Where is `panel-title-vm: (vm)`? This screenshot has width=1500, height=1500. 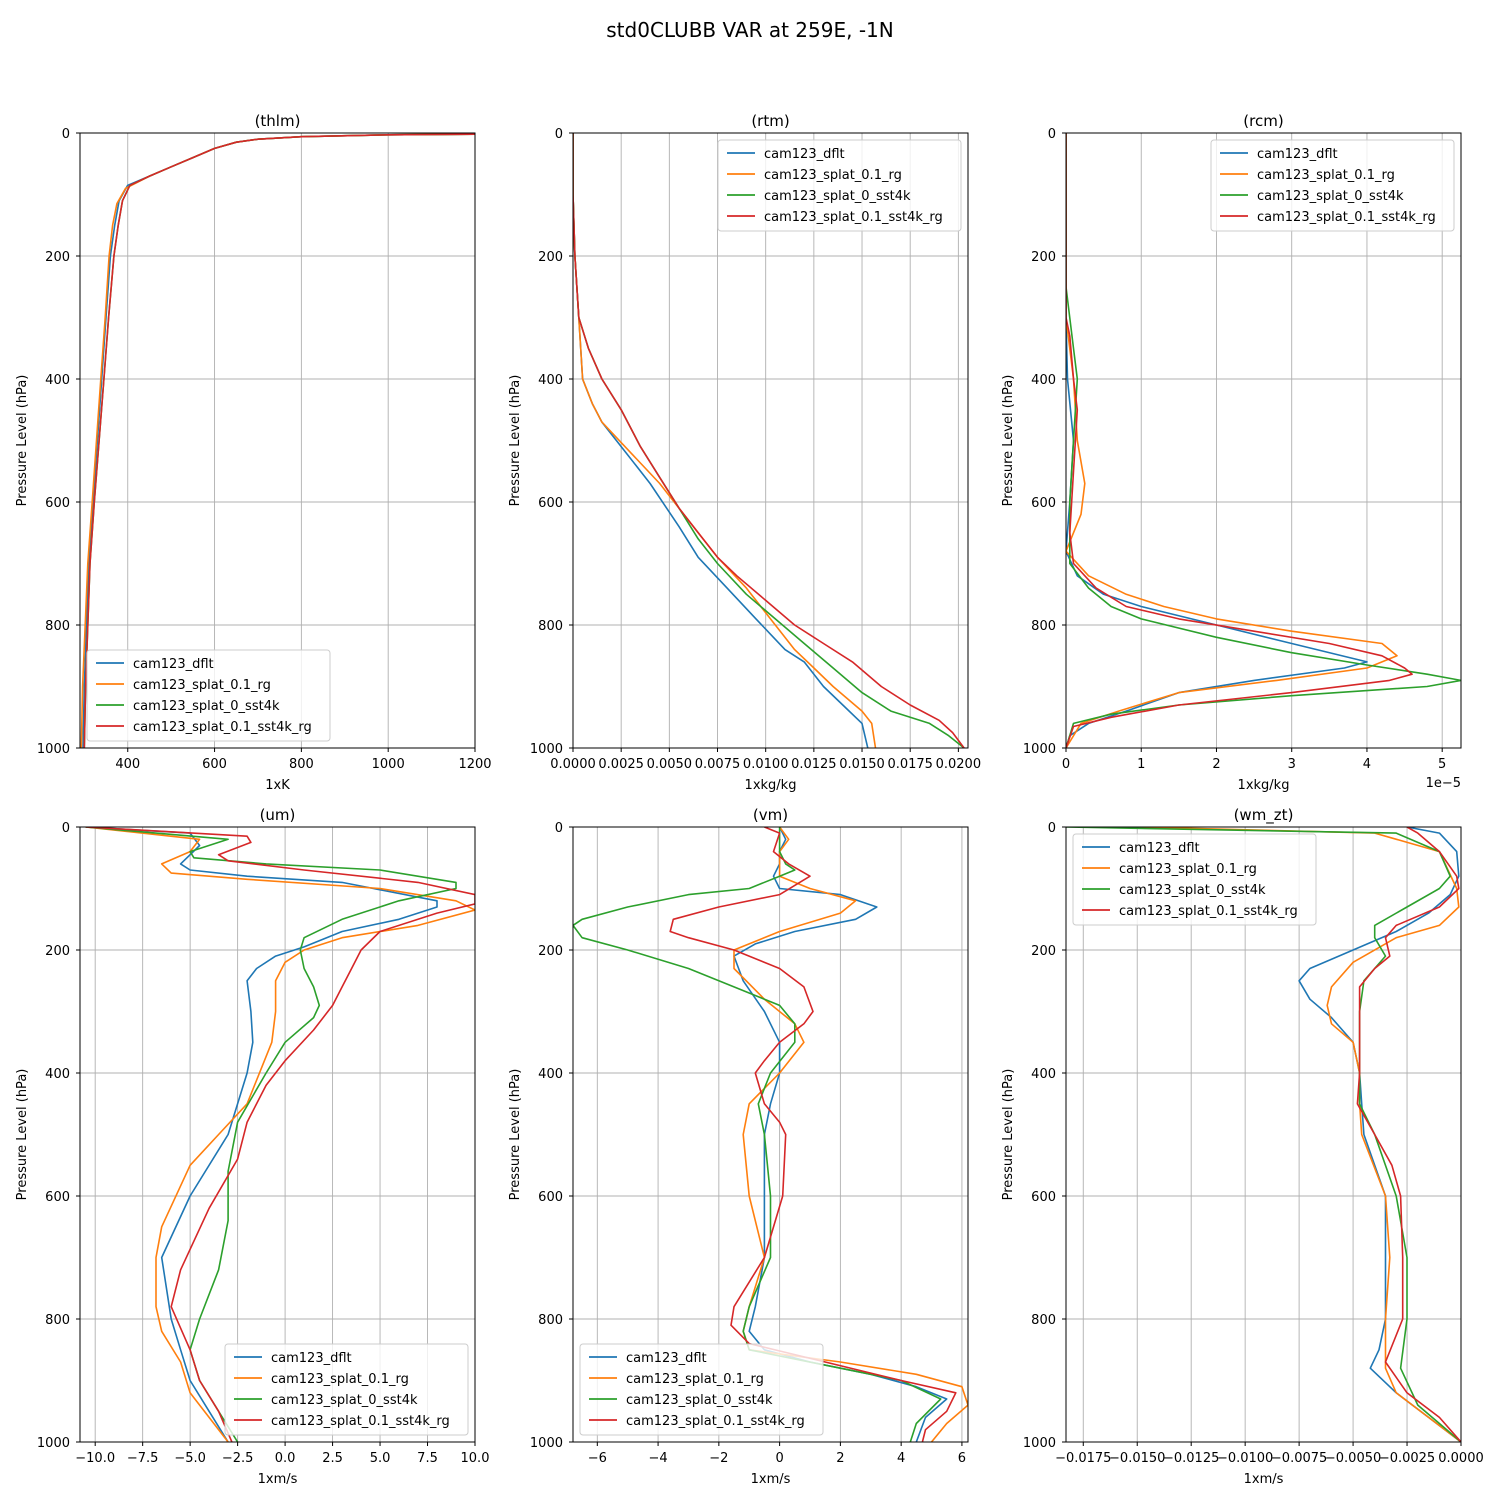
panel-title-vm: (vm) is located at coordinates (770, 815).